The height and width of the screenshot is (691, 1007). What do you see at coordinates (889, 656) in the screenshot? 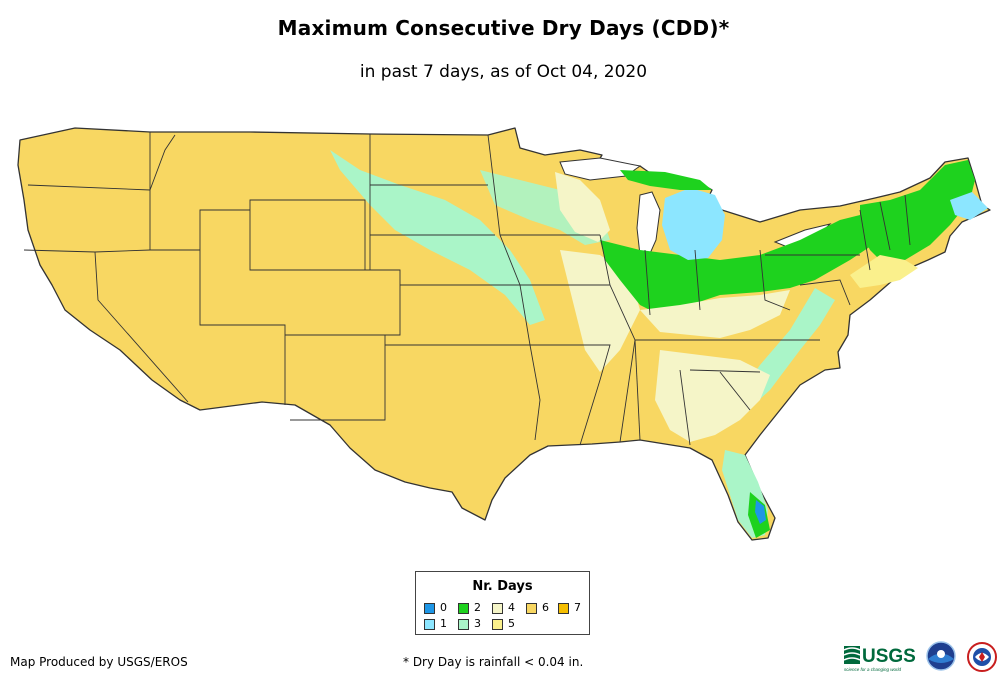
I see `usgs-logo-text: USGS` at bounding box center [889, 656].